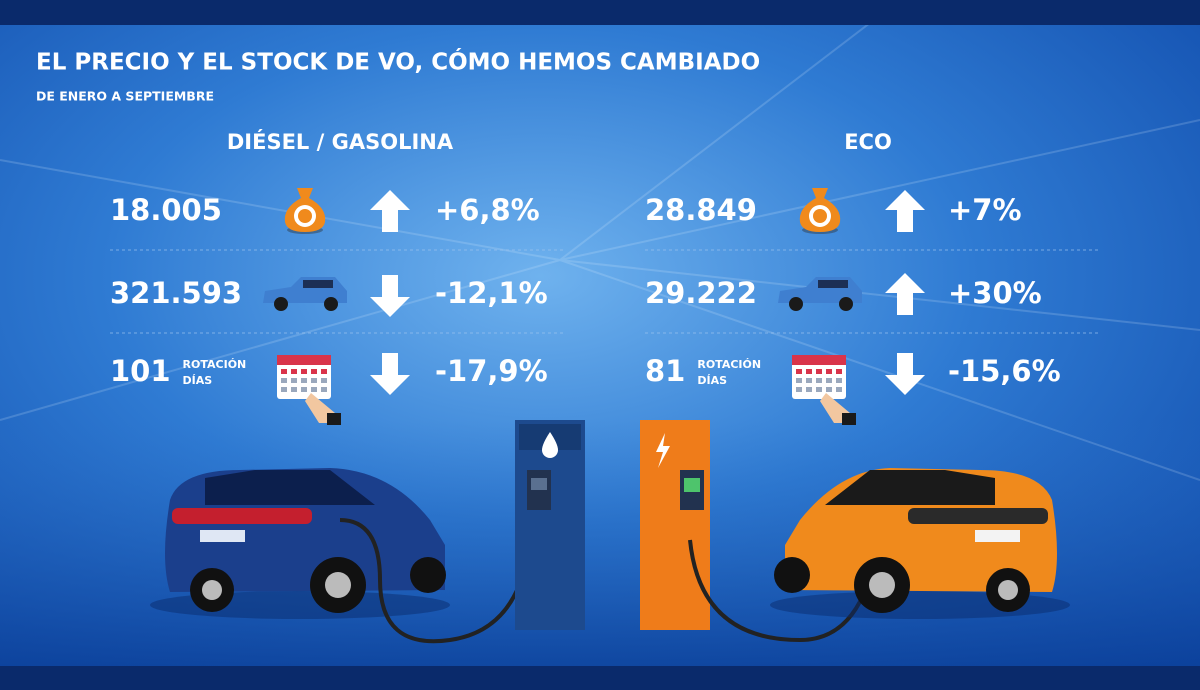 The image size is (1200, 690). Describe the element at coordinates (872, 303) in the screenshot. I see `stat-row: 29.222 +30%` at that location.